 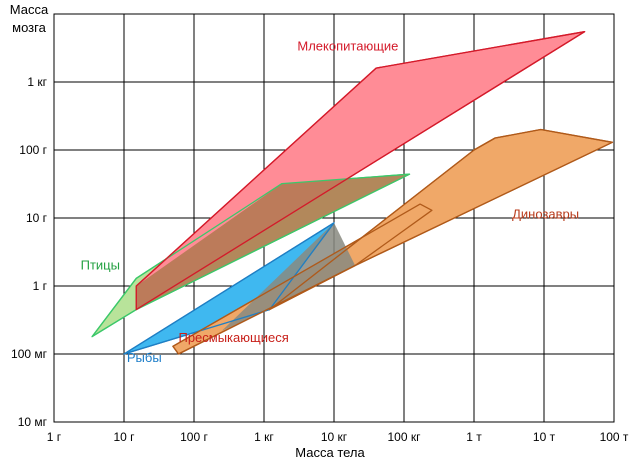 What do you see at coordinates (100, 264) in the screenshot?
I see `region-label: Птицы` at bounding box center [100, 264].